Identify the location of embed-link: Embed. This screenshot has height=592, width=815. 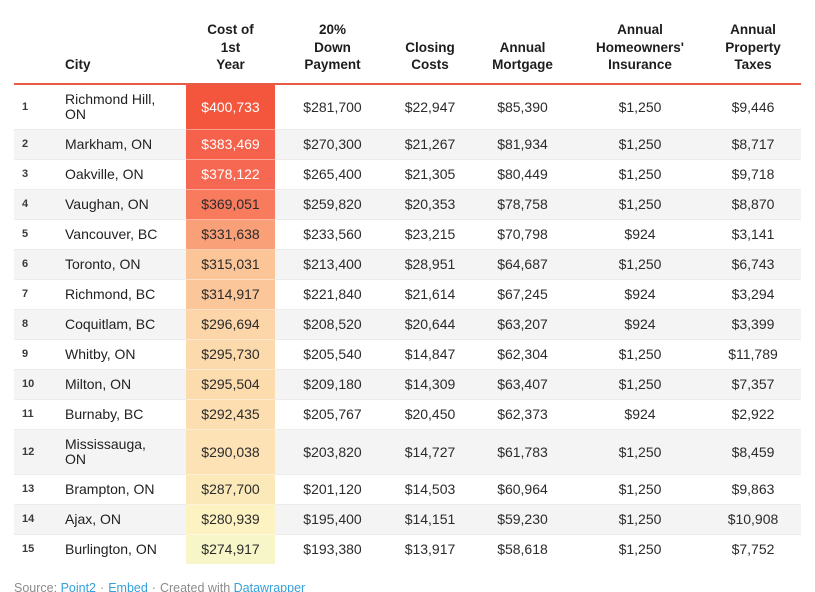
(128, 586).